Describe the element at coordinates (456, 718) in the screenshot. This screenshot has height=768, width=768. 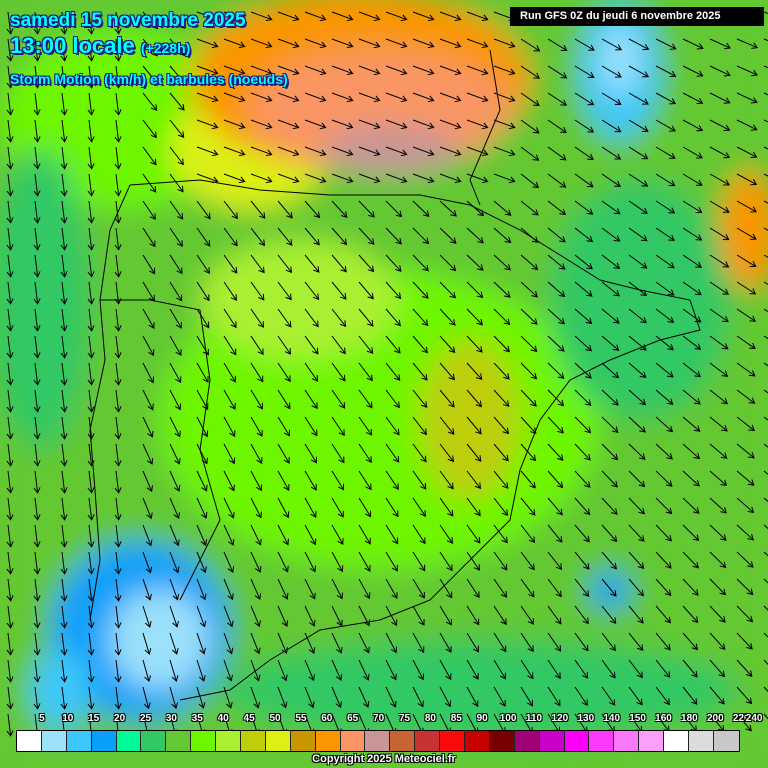
I see `legend-label: 85` at that location.